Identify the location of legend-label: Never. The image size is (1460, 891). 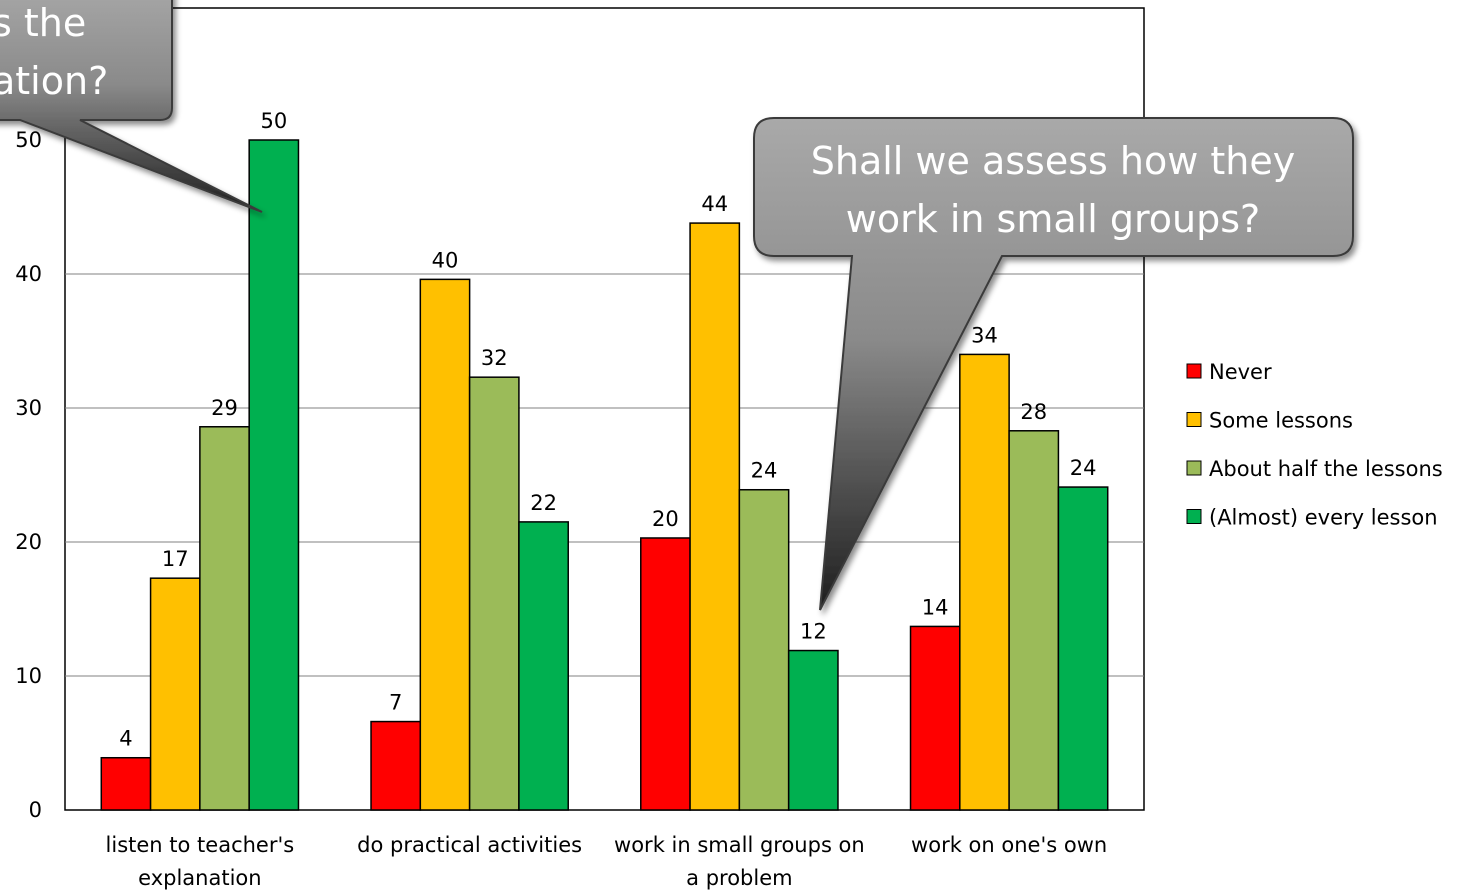
(1240, 372).